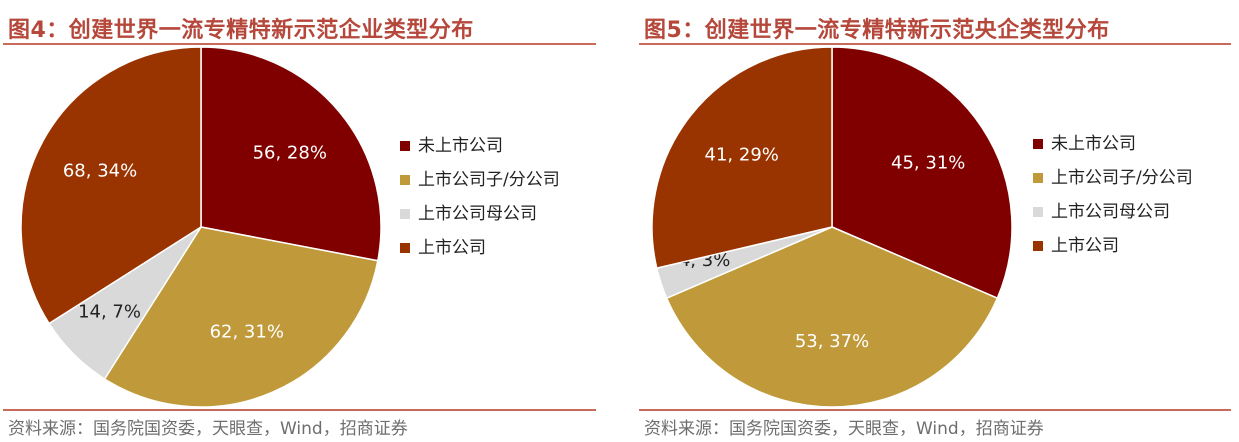  Describe the element at coordinates (241, 30) in the screenshot. I see `chart-title: 图4：创建世界一流专精特新示范企业类型分布` at that location.